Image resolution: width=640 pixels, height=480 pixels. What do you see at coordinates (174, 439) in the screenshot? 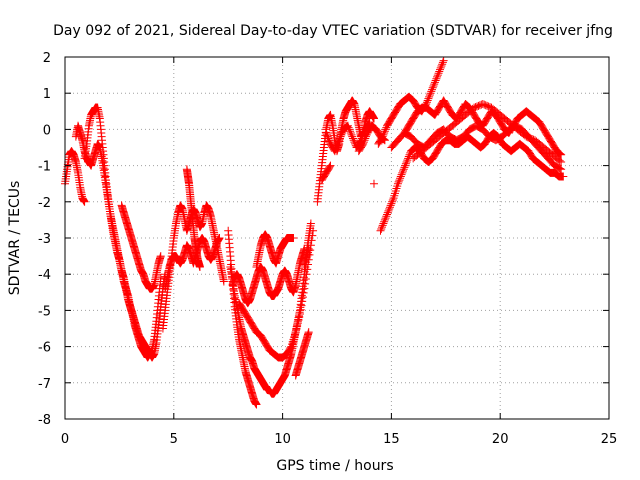
I see `x-tick-label: 5` at bounding box center [174, 439].